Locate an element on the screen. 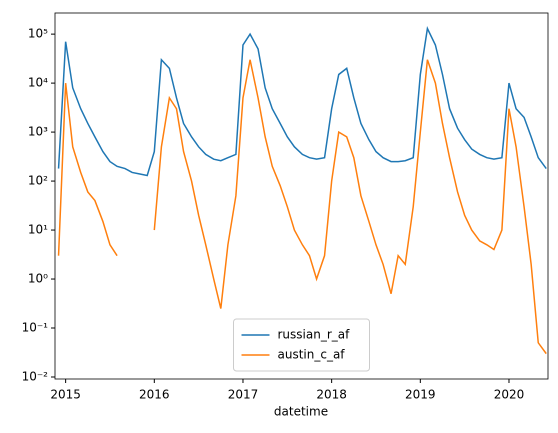  y-tick-label: 10⁴ is located at coordinates (38, 83).